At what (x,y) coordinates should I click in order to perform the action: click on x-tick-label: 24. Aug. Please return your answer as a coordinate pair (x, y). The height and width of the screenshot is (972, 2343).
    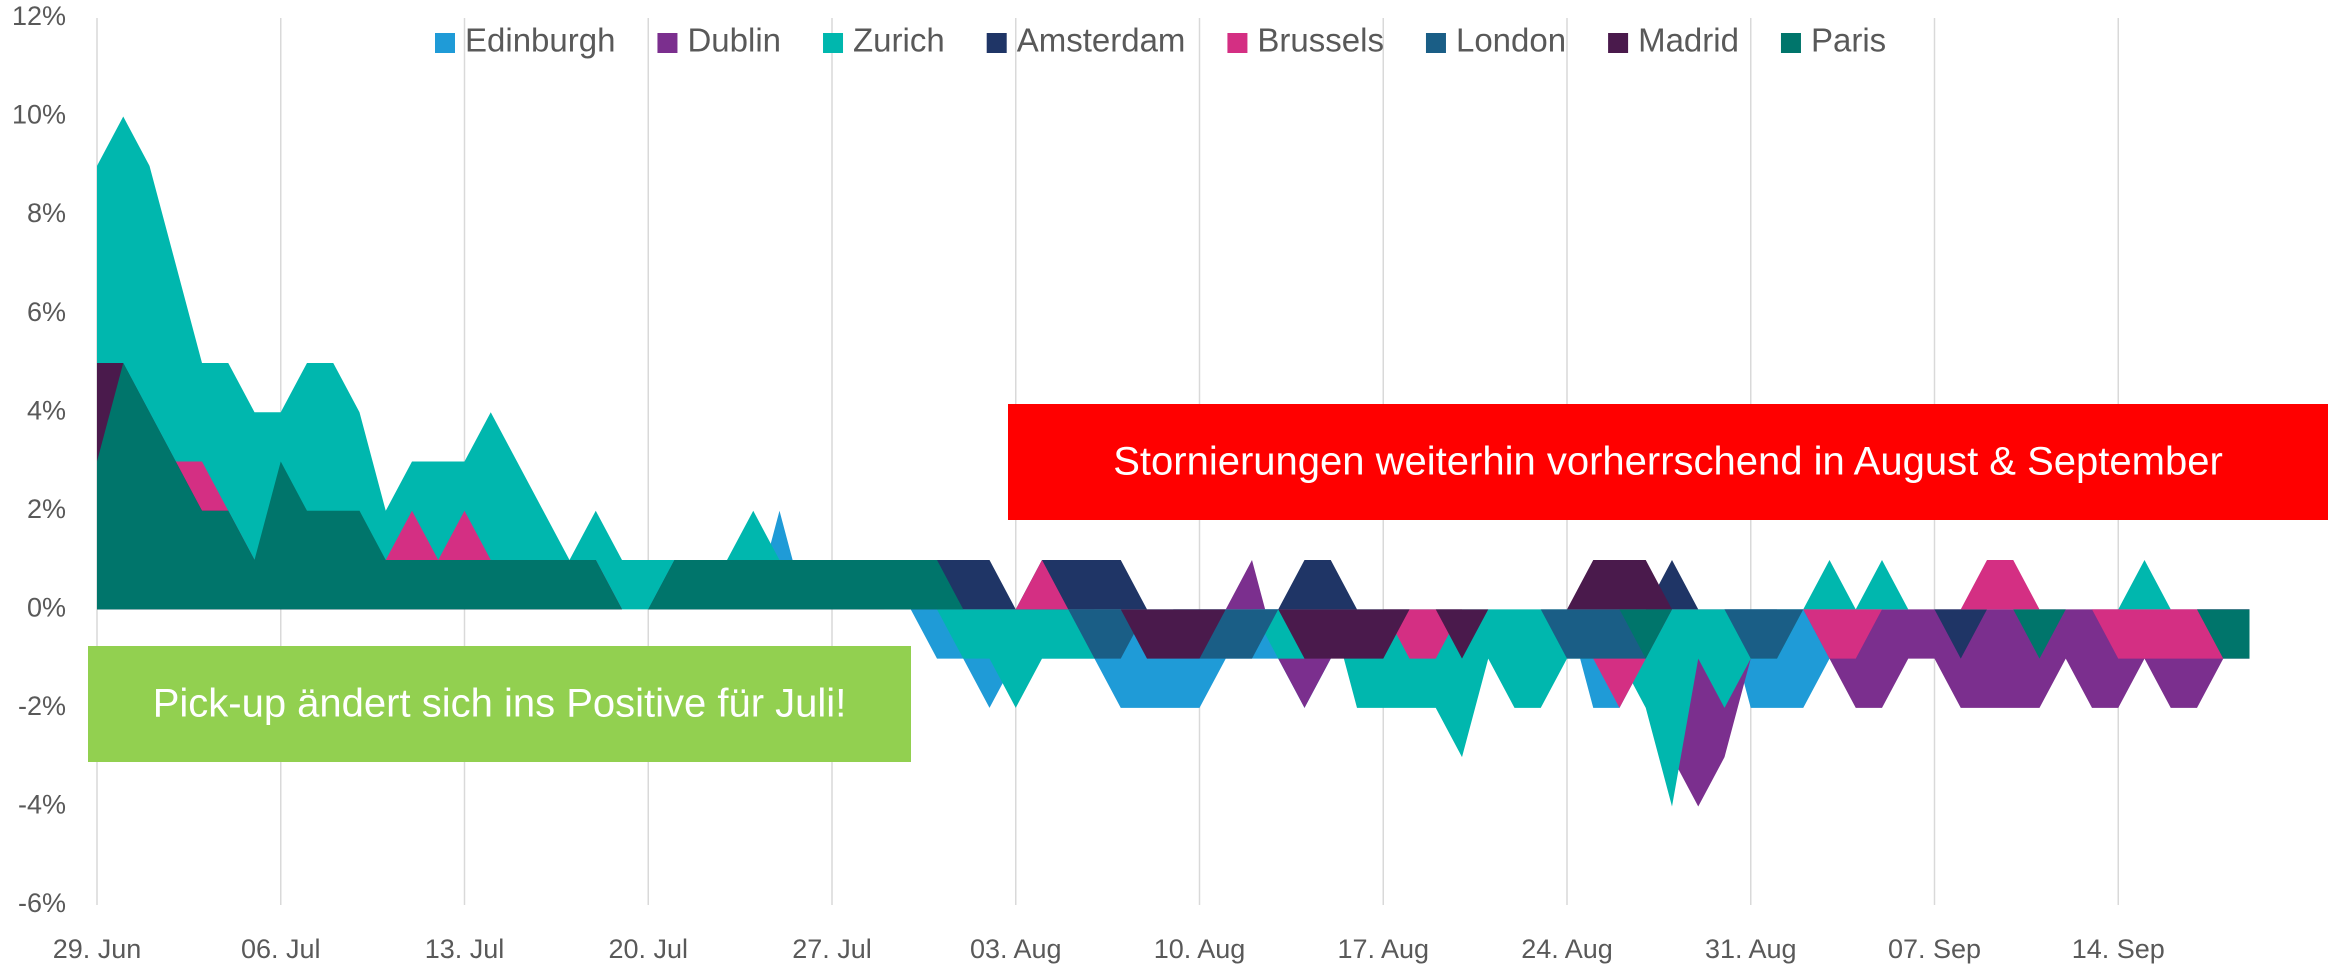
    Looking at the image, I should click on (1567, 949).